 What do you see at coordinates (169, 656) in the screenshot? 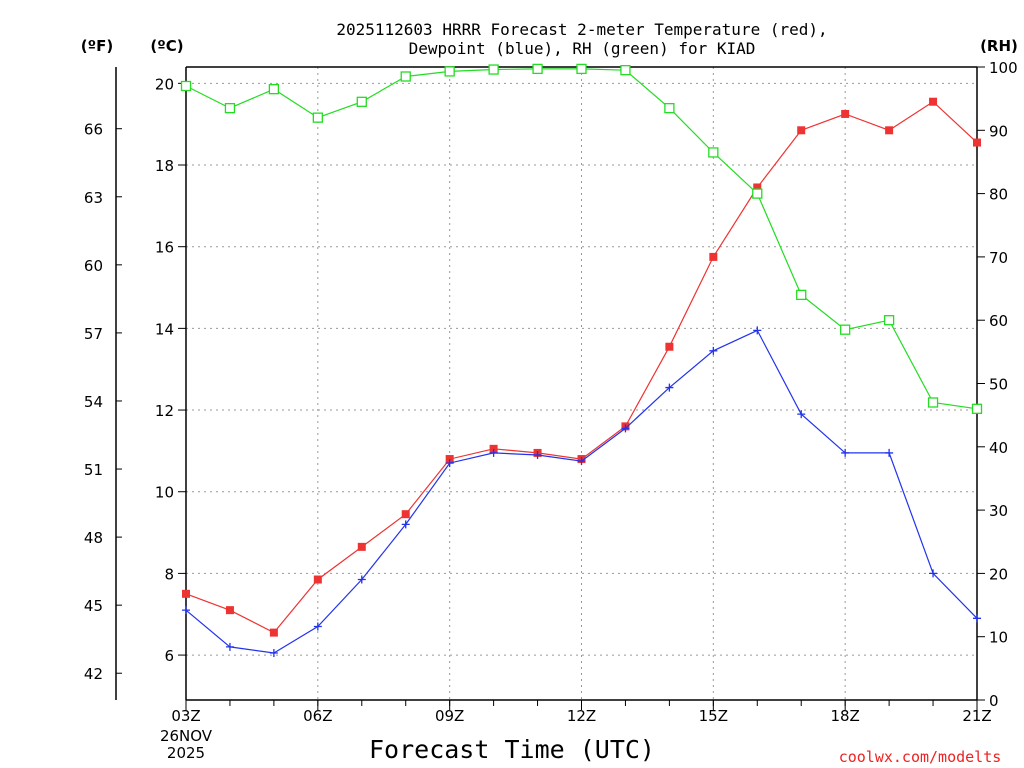
I see `celsius-tick-label: 6` at bounding box center [169, 656].